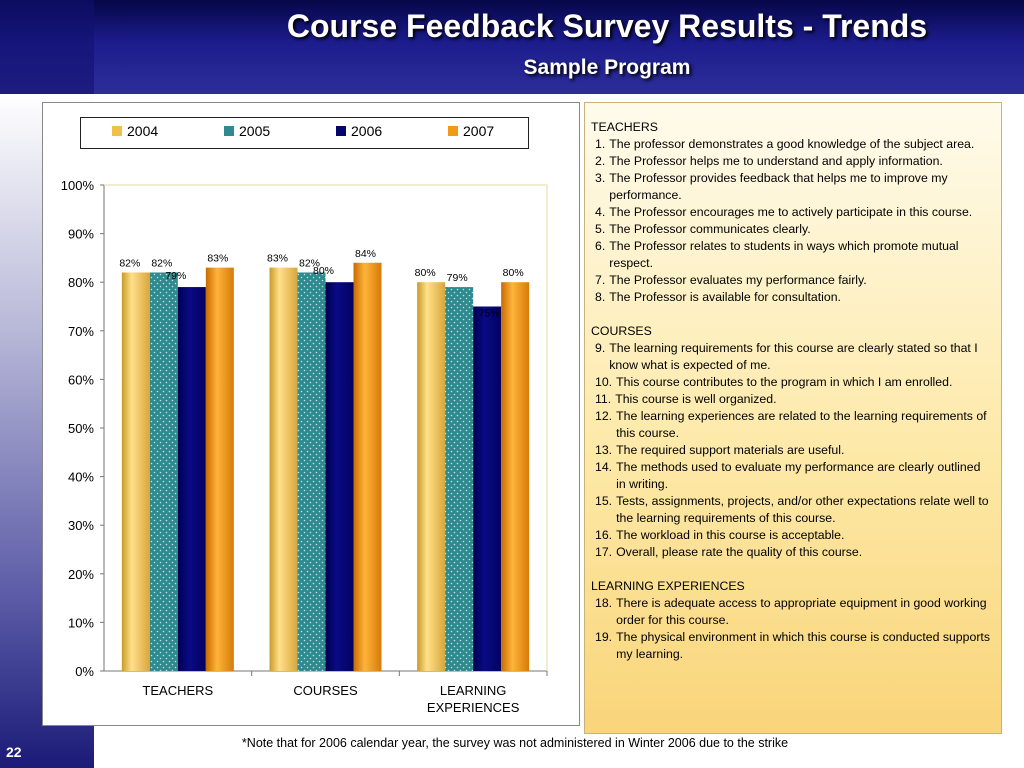 Image resolution: width=1024 pixels, height=768 pixels. Describe the element at coordinates (792, 399) in the screenshot. I see `question-item: 11. This course is well organized.` at that location.